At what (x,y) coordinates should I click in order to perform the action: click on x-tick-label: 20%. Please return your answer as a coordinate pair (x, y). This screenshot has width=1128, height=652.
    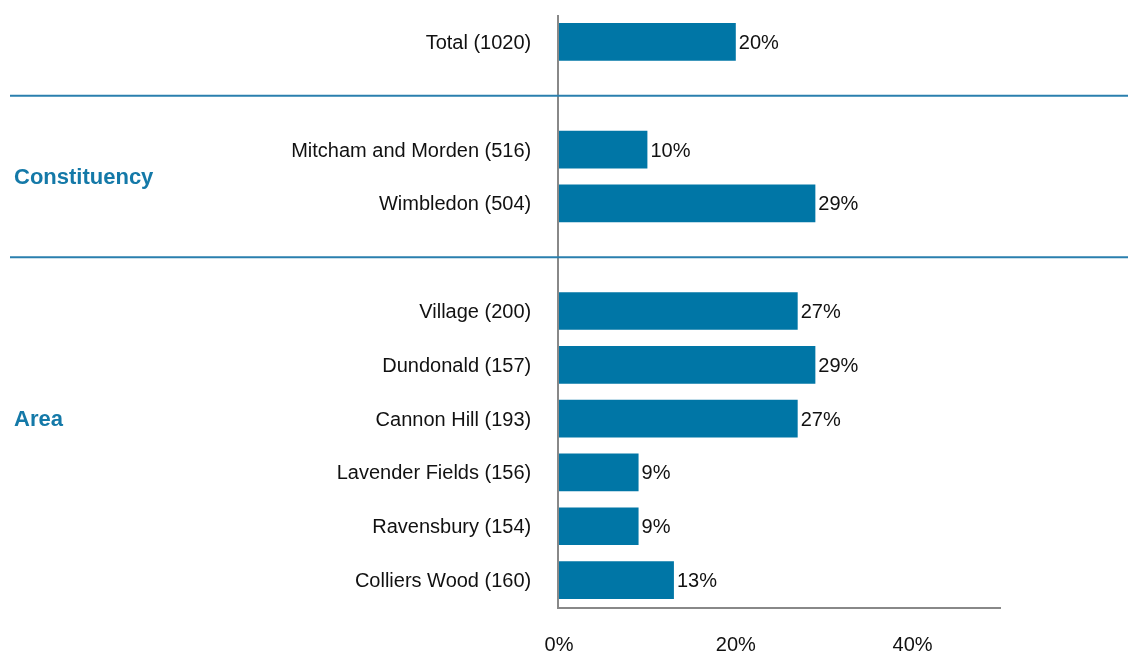
    Looking at the image, I should click on (736, 642).